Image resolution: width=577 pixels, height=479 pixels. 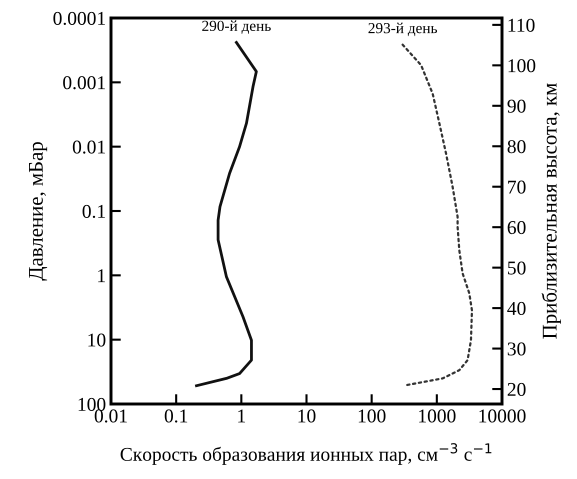 What do you see at coordinates (101, 275) in the screenshot?
I see `y-tick-label: 1` at bounding box center [101, 275].